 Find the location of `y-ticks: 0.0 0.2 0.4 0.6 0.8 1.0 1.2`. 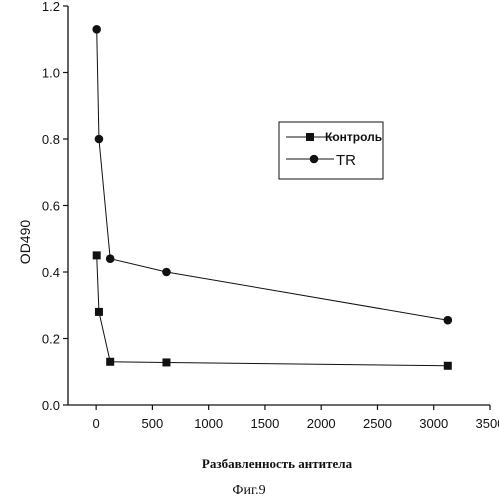

y-ticks: 0.0 0.2 0.4 0.6 0.8 1.0 1.2 is located at coordinates (55, 206).